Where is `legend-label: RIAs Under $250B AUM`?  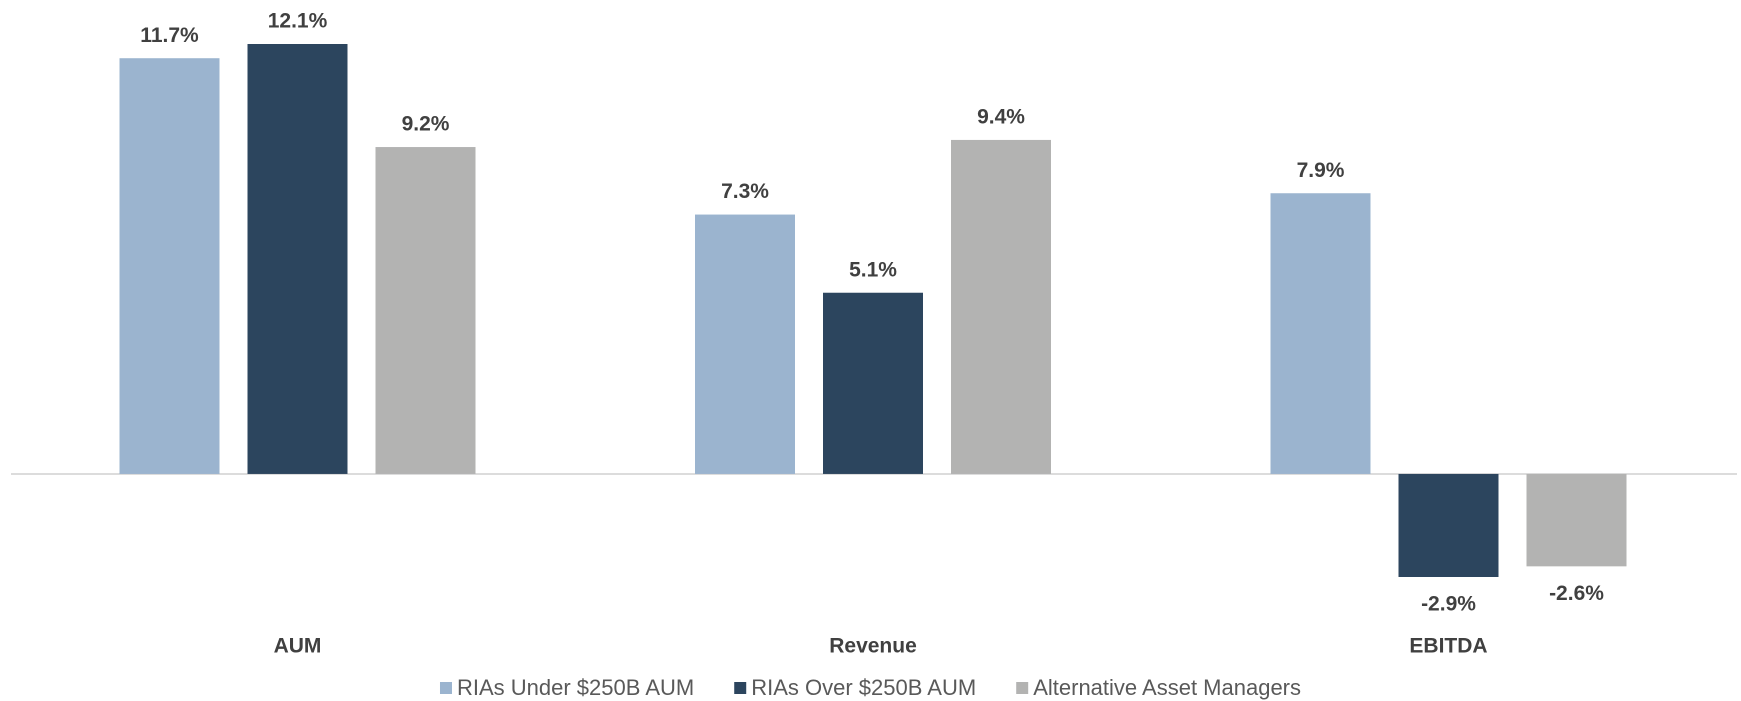 legend-label: RIAs Under $250B AUM is located at coordinates (575, 687).